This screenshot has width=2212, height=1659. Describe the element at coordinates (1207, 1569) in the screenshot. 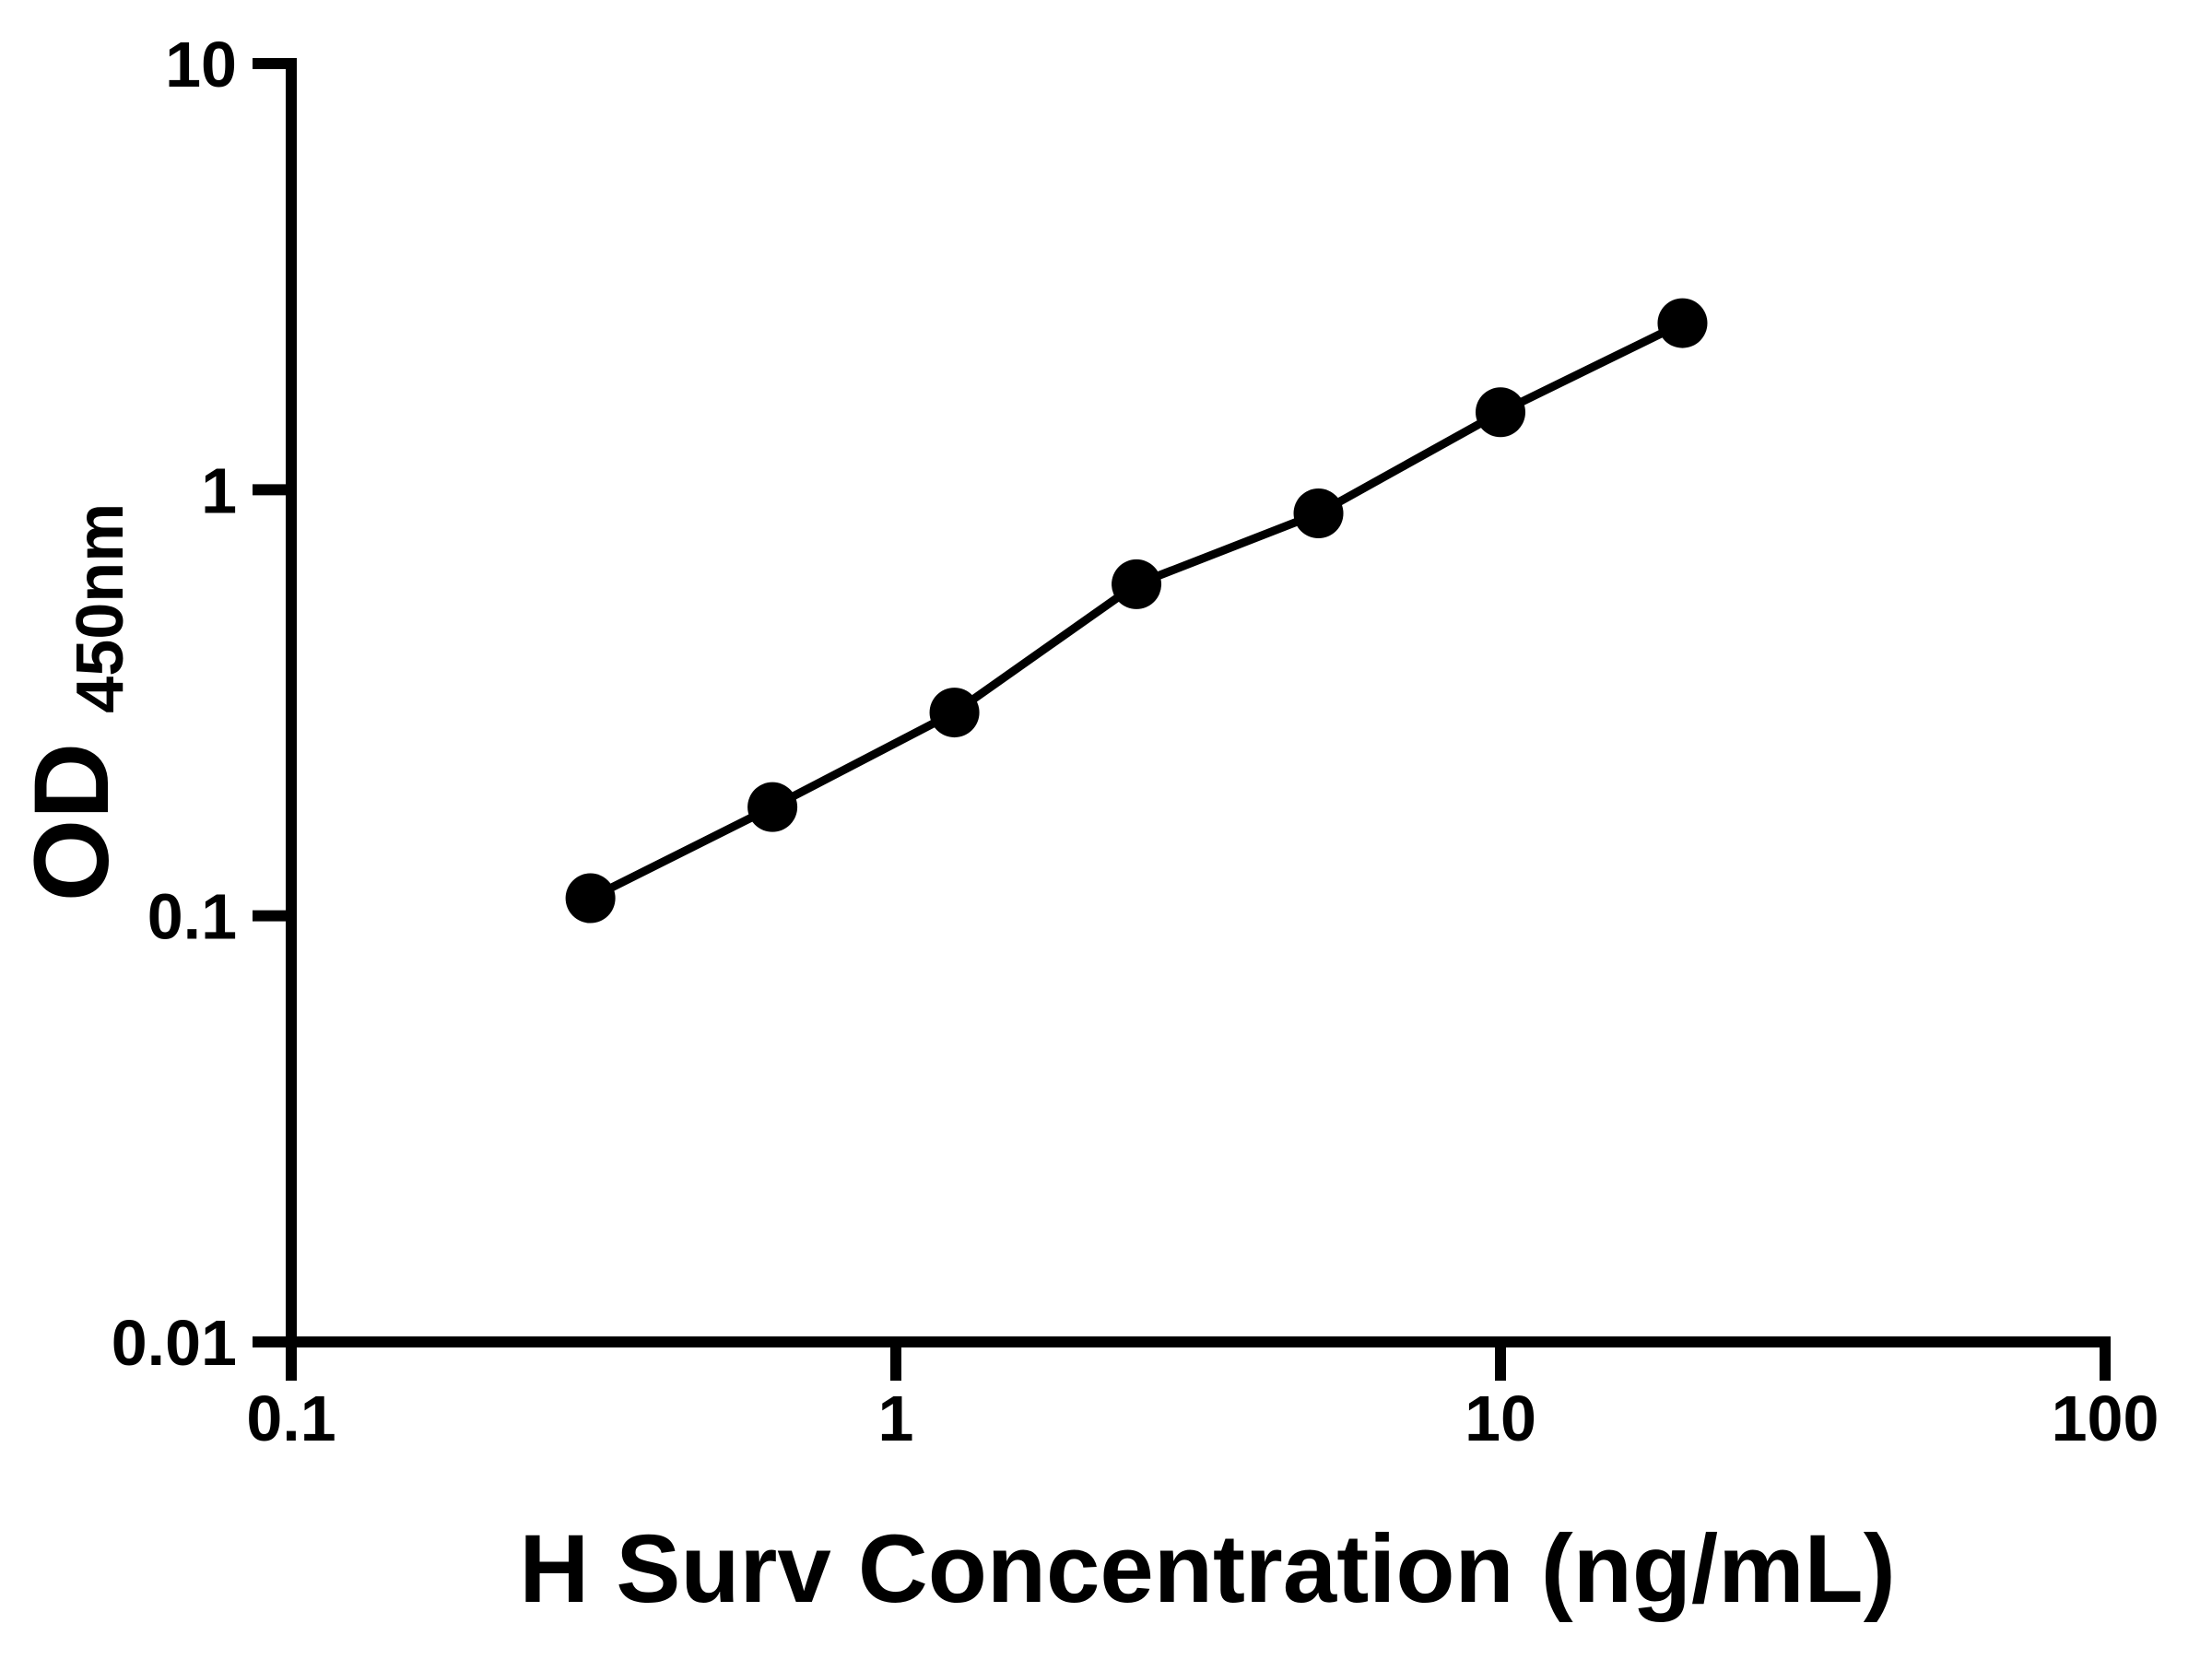

I see `x-axis-title: H Surv Concentration (ng/mL)` at that location.